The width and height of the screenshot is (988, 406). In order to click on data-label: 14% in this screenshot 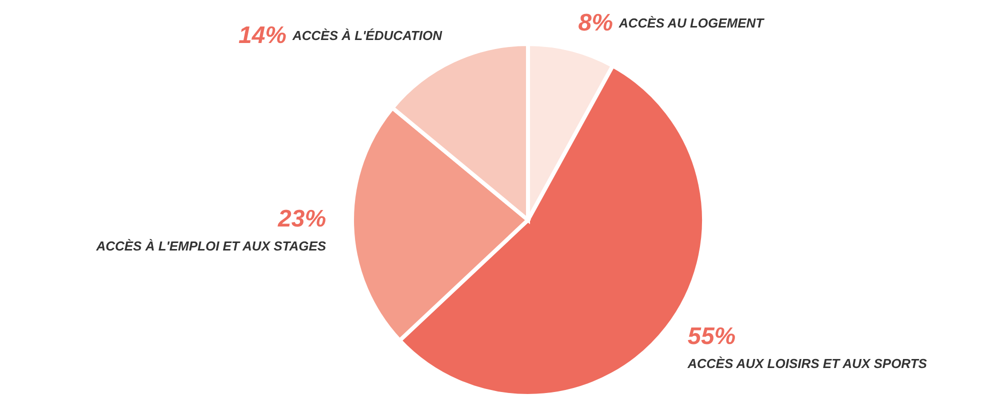, I will do `click(262, 36)`.